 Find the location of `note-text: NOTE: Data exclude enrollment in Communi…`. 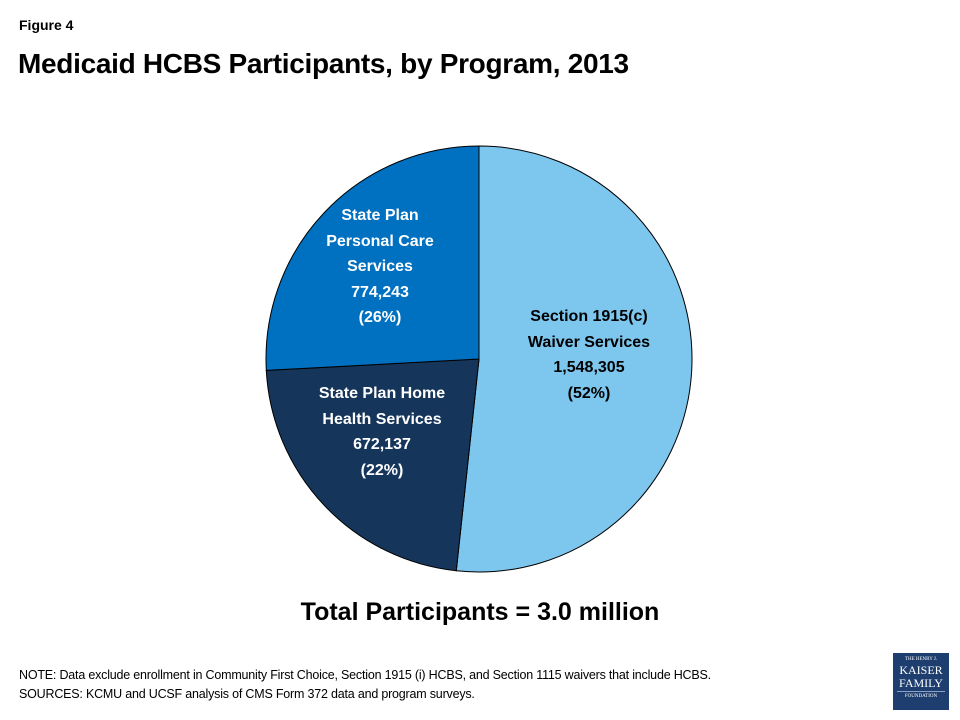

note-text: NOTE: Data exclude enrollment in Communi… is located at coordinates (365, 675).